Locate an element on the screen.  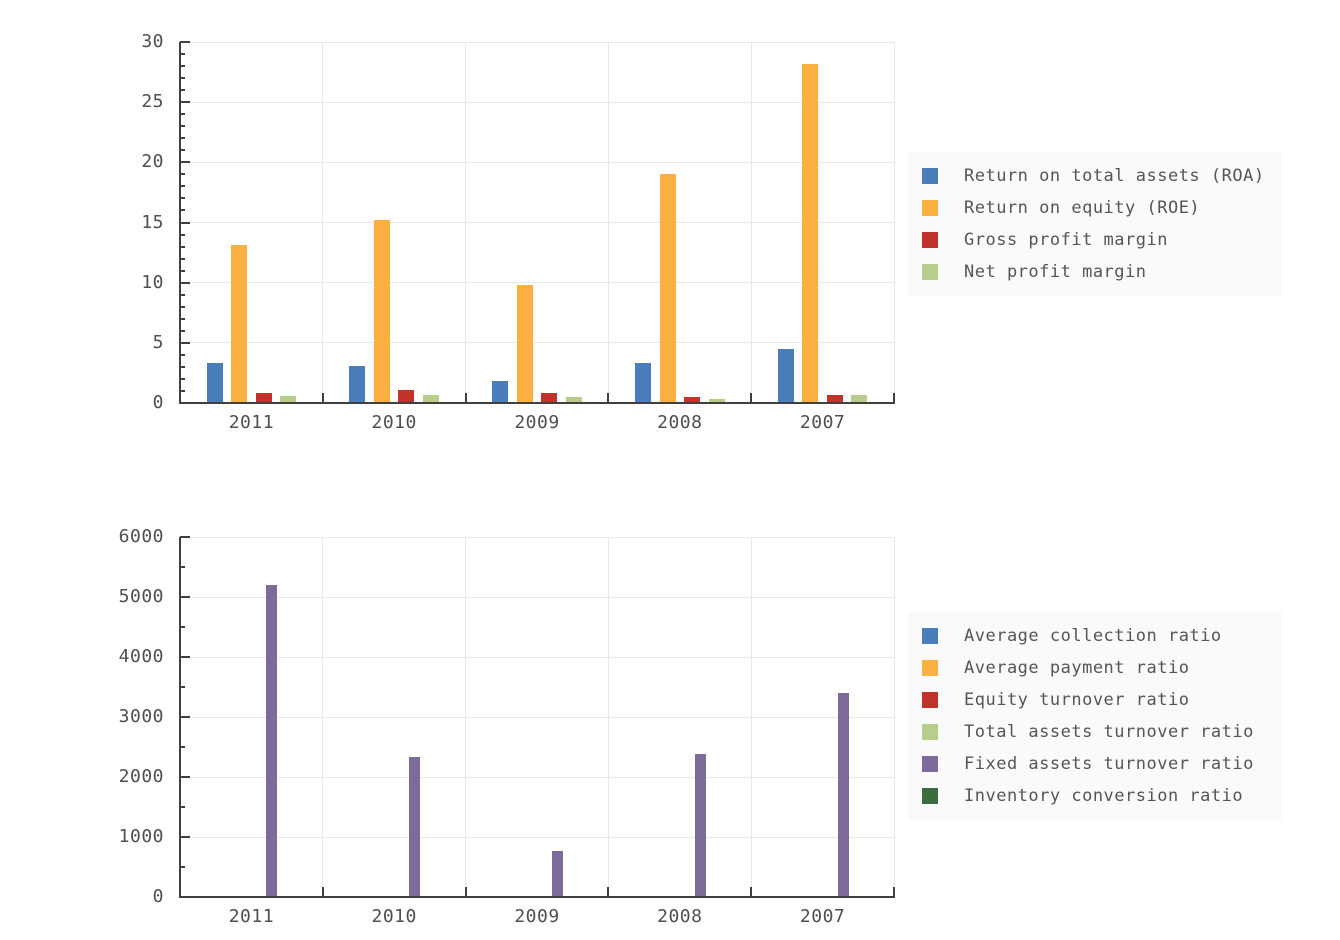
y-tick-label: 5000 is located at coordinates (141, 596).